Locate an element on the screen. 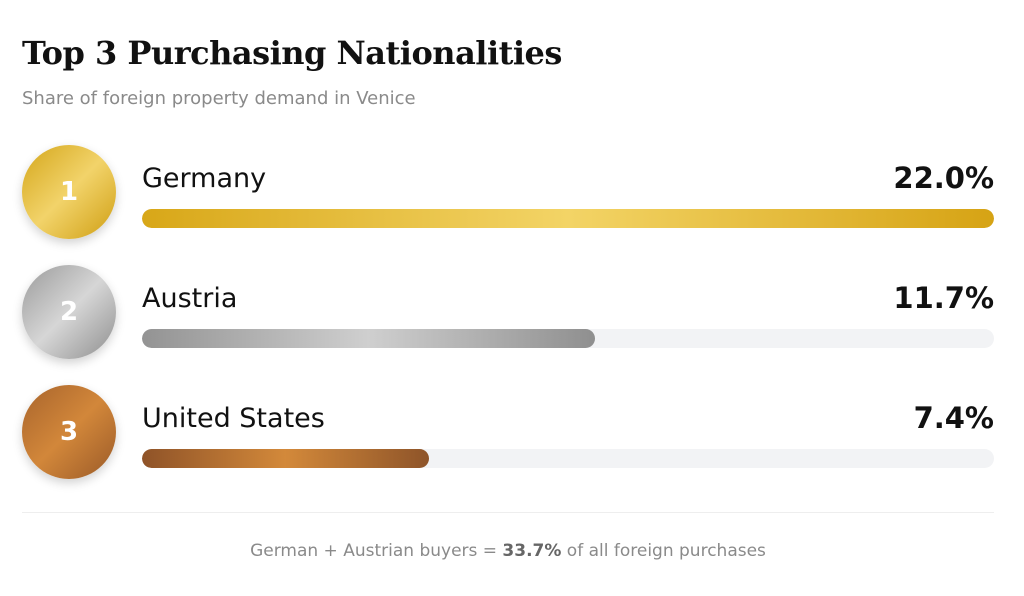 The width and height of the screenshot is (1024, 596). rank-number: 2 is located at coordinates (69, 312).